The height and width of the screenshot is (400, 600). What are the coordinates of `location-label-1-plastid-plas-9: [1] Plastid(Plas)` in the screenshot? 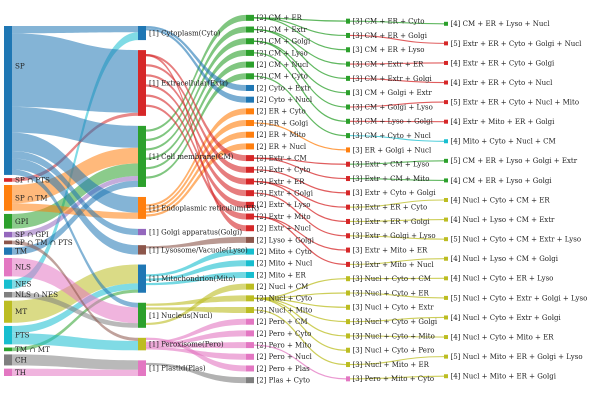 It's located at (177, 369).